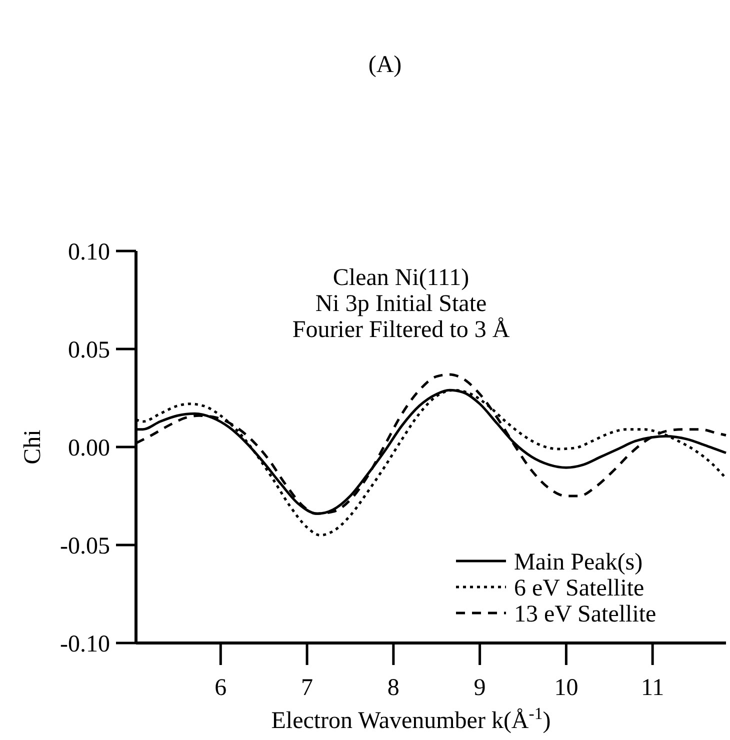 The width and height of the screenshot is (730, 740). Describe the element at coordinates (393, 688) in the screenshot. I see `x-tick-label: 8` at that location.